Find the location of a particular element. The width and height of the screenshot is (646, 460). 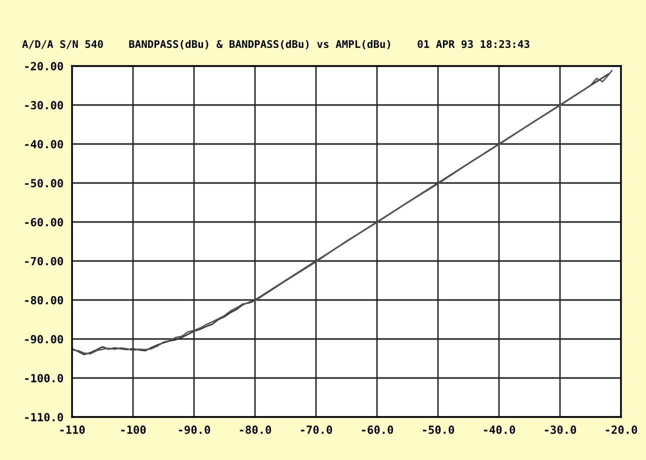

x-tick-label: -40.0 is located at coordinates (500, 430).